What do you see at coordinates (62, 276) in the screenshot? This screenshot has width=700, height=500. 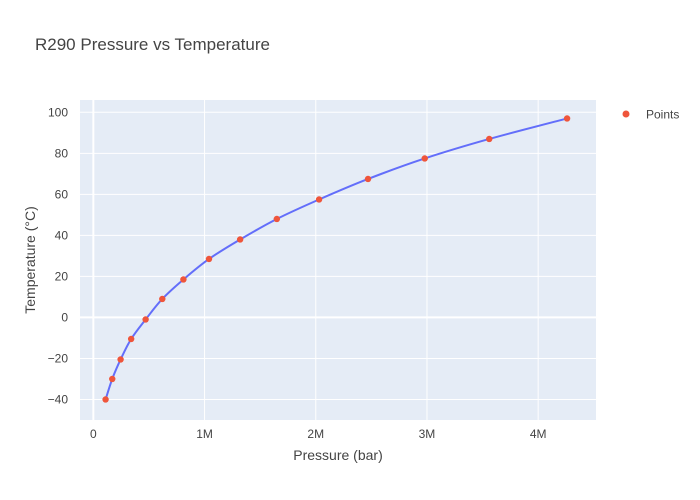 I see `y-tick-label: 20` at bounding box center [62, 276].